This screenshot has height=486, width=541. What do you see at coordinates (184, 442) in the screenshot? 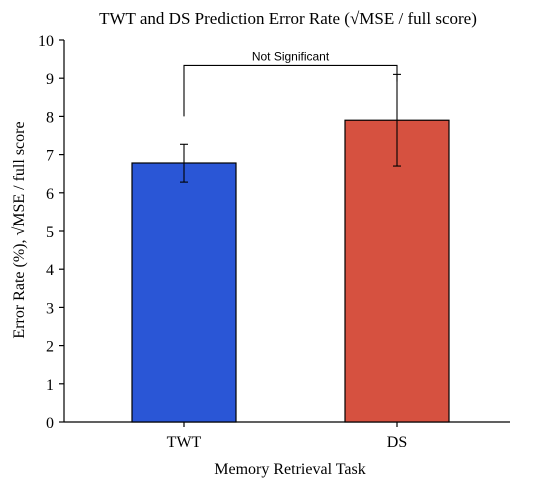
I see `x-tick-label: TWT` at bounding box center [184, 442].